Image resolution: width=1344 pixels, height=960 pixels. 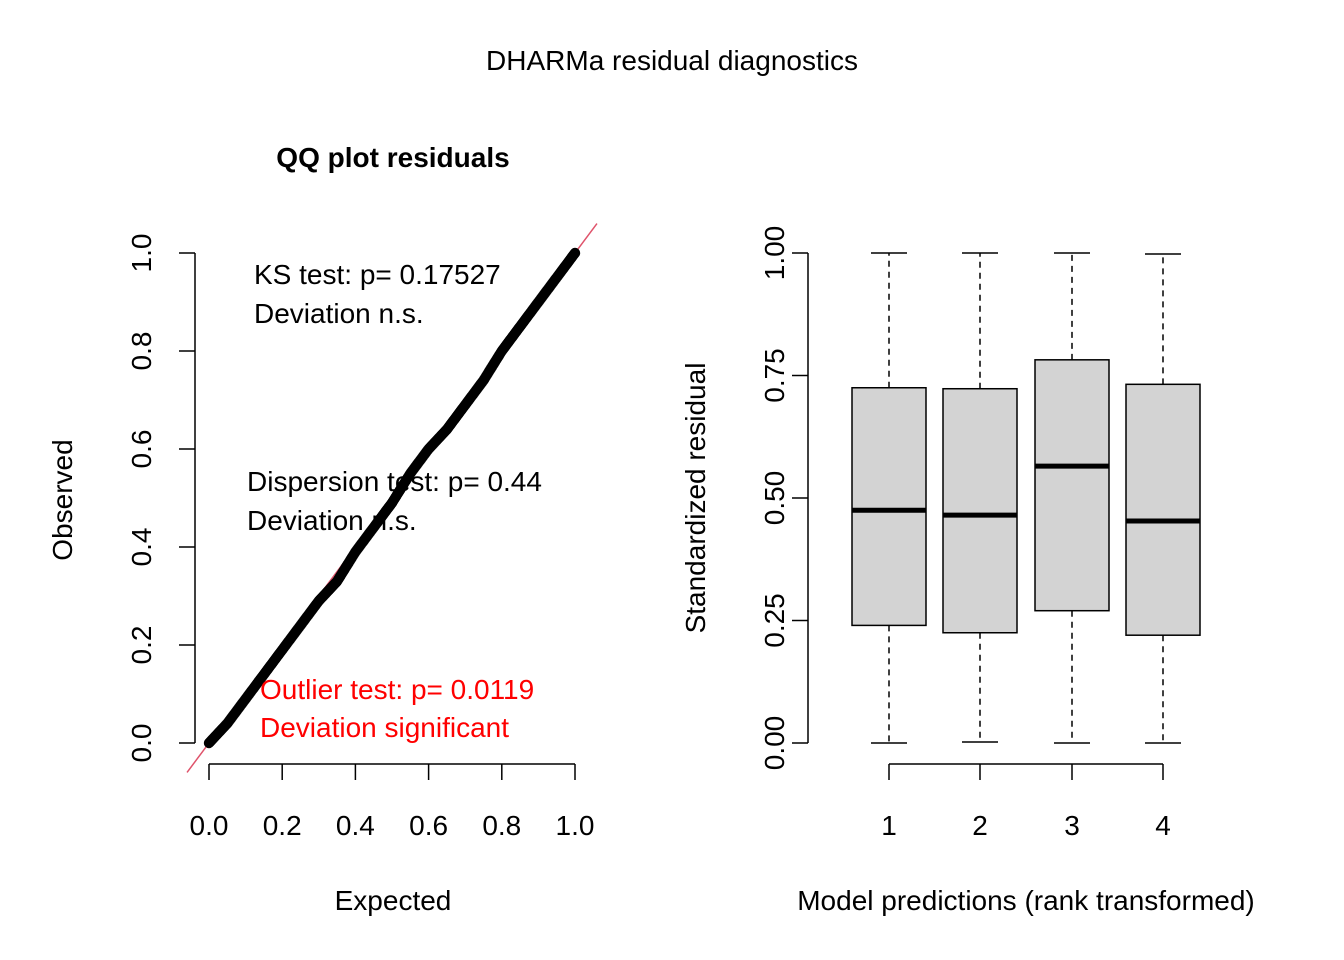 What do you see at coordinates (332, 520) in the screenshot?
I see `dispersion-test-line2: Deviation n.s.` at bounding box center [332, 520].